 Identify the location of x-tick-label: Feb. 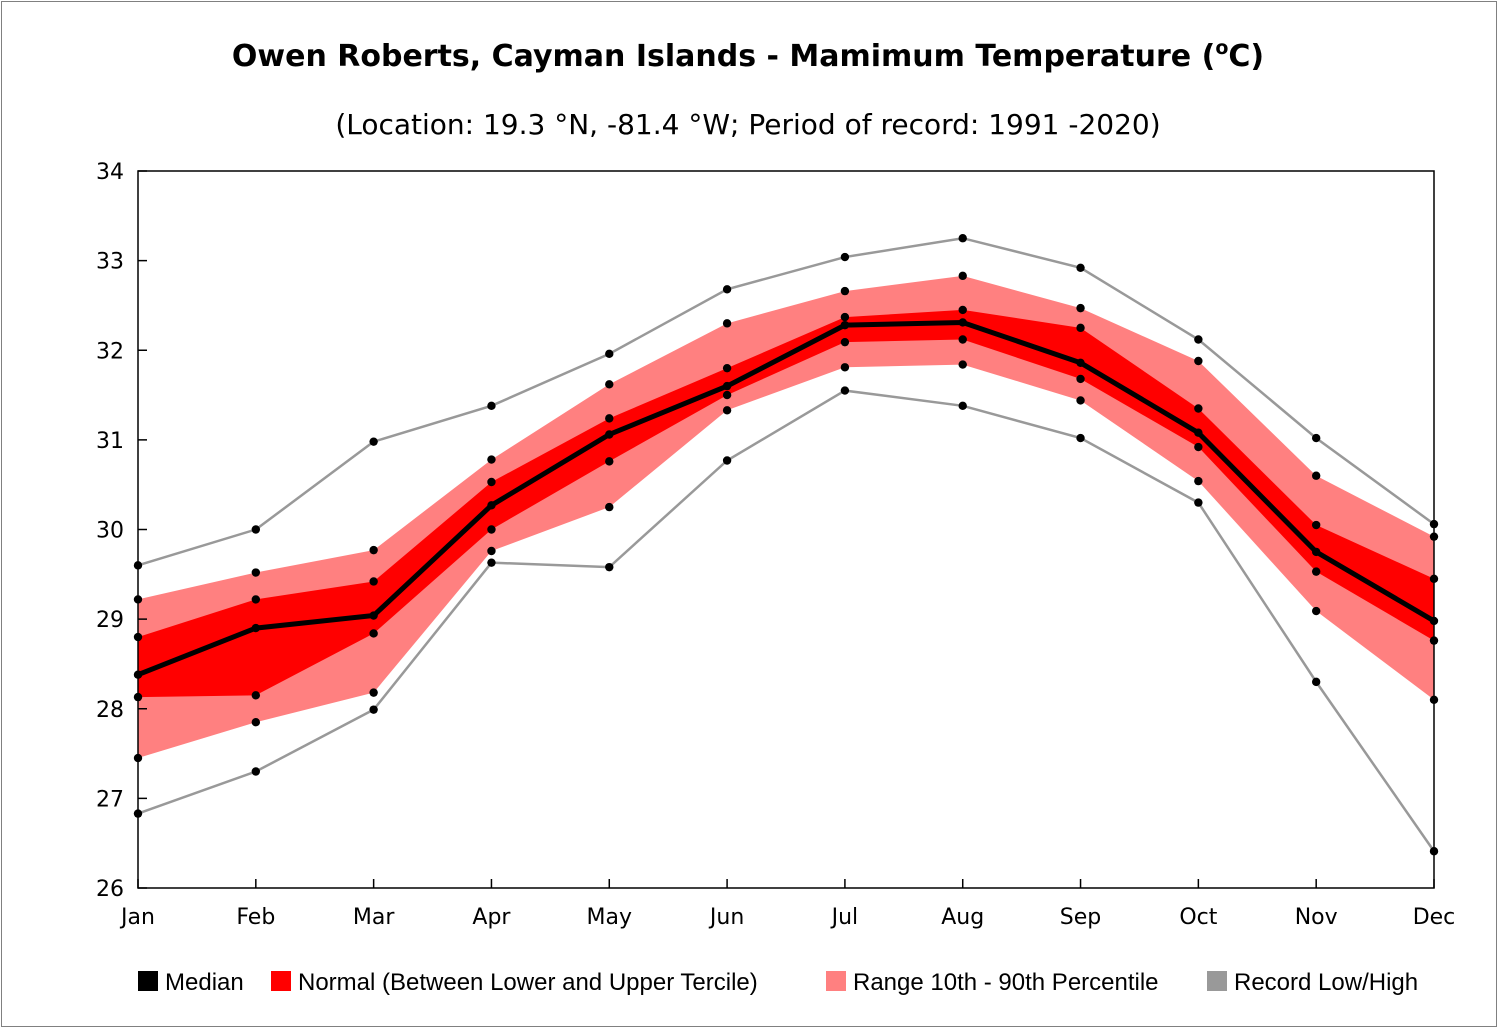
(255, 917).